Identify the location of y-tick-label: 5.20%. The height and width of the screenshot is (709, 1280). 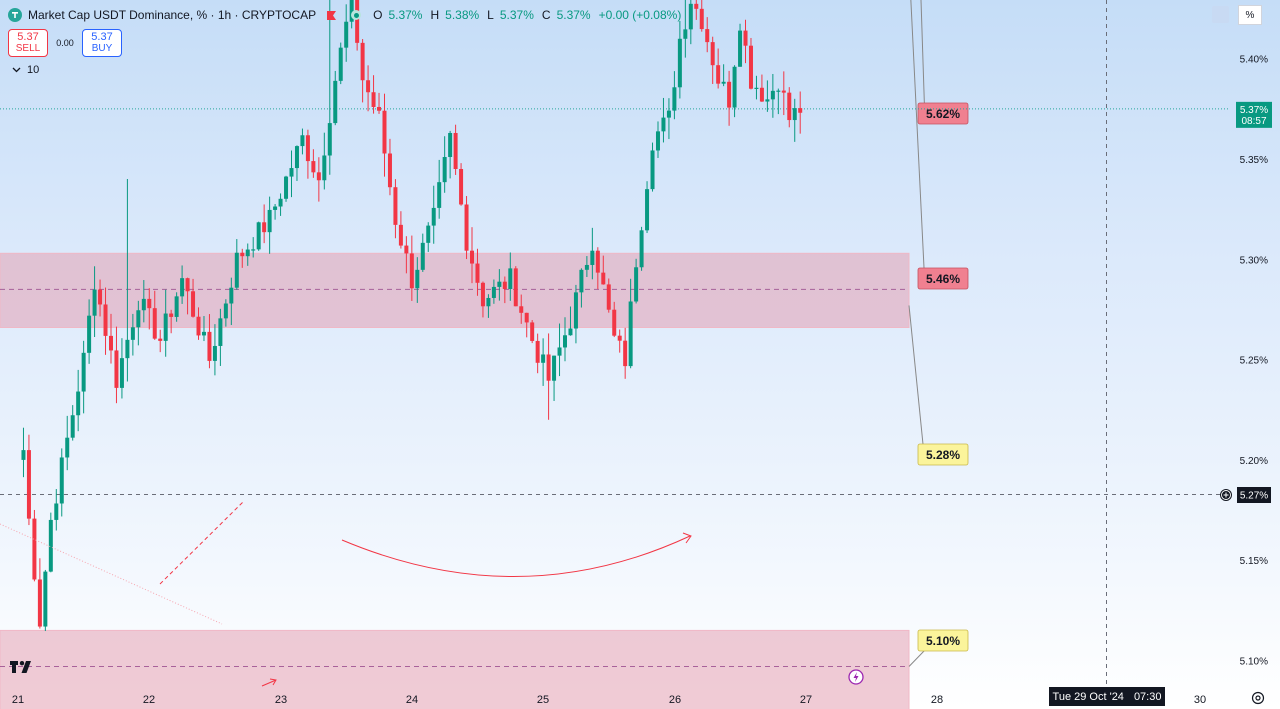
(1254, 461).